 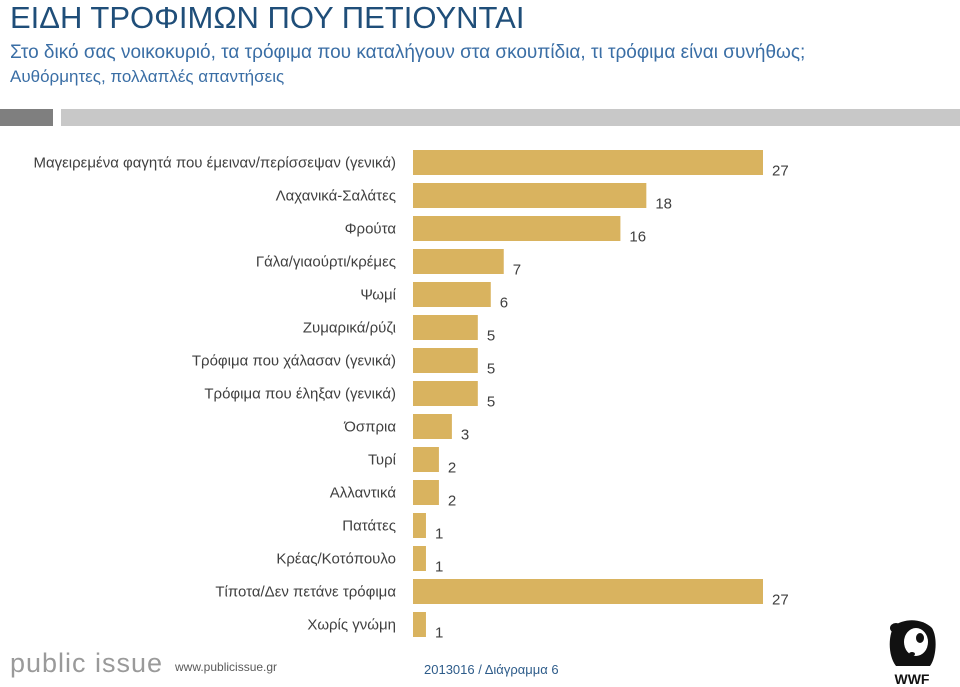 What do you see at coordinates (349, 328) in the screenshot?
I see `category-label: Ζυμαρικά/ρύζι` at bounding box center [349, 328].